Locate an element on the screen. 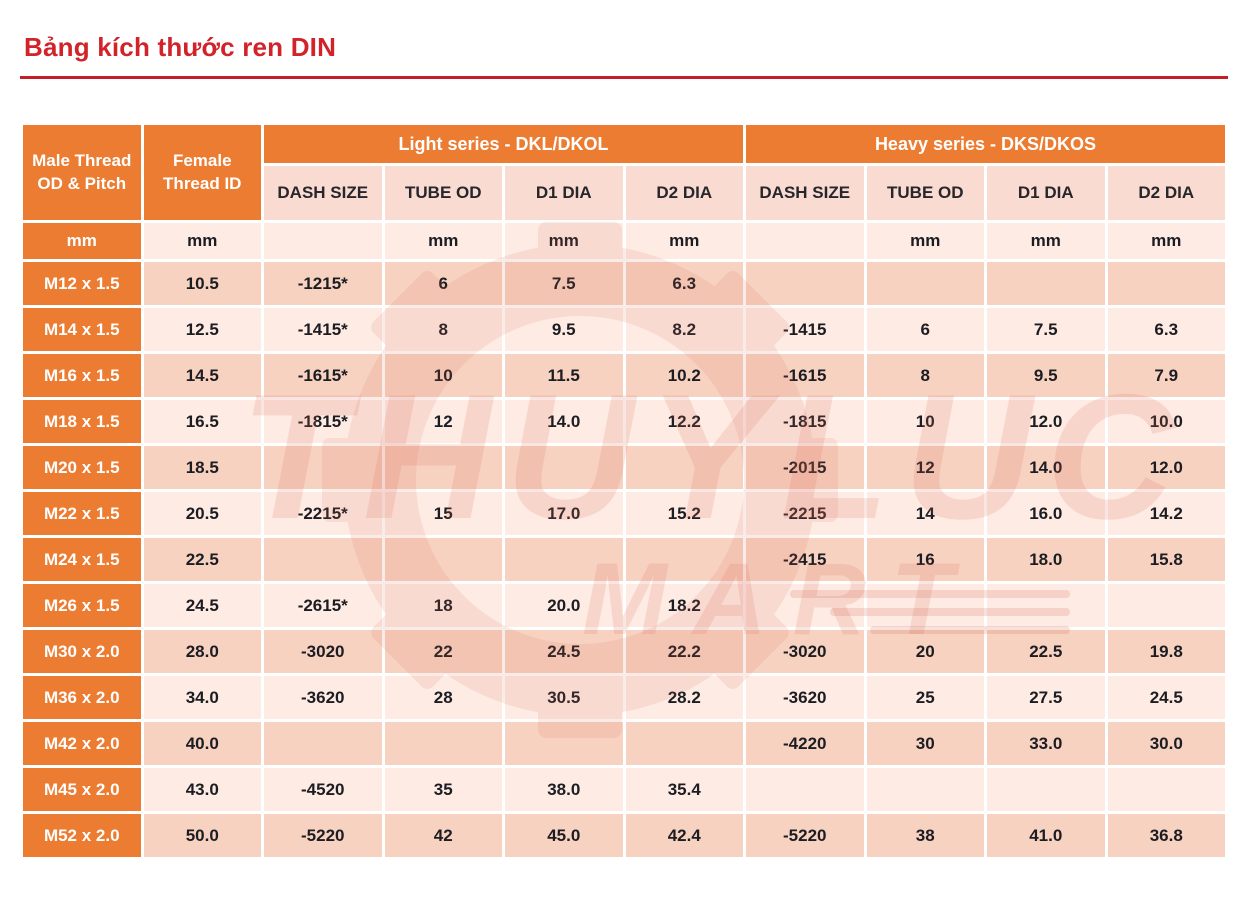 The image size is (1250, 898). value-cell: 27.5 is located at coordinates (1046, 697).